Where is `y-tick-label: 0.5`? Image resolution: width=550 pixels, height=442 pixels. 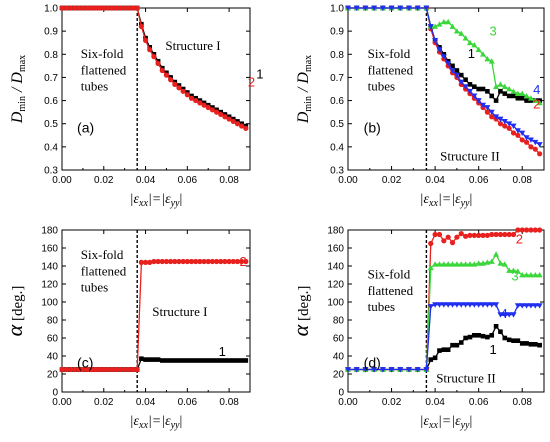
y-tick-label: 0.5 is located at coordinates (51, 124).